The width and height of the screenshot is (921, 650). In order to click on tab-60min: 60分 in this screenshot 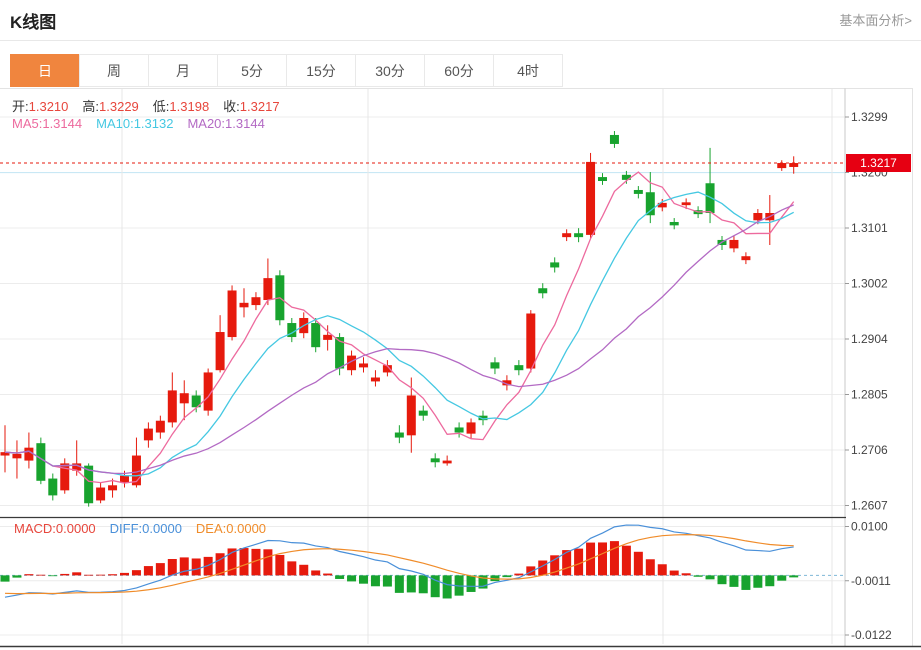, I will do `click(459, 70)`.